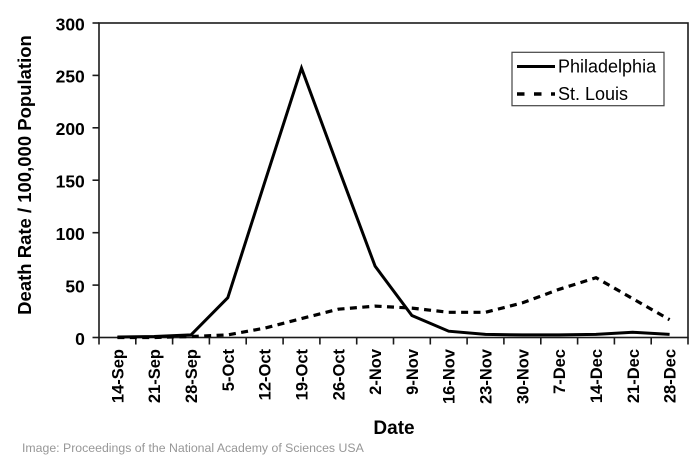  I want to click on svg-text:Death Rate / 100,000 Populatio: Death Rate / 100,000 Population, so click(24, 175).